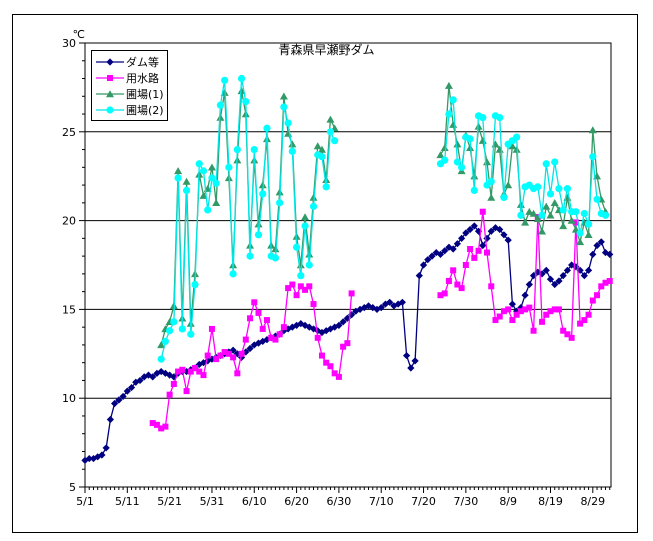 The width and height of the screenshot is (653, 541). I want to click on legend-item-canal: 用水路, so click(131, 78).